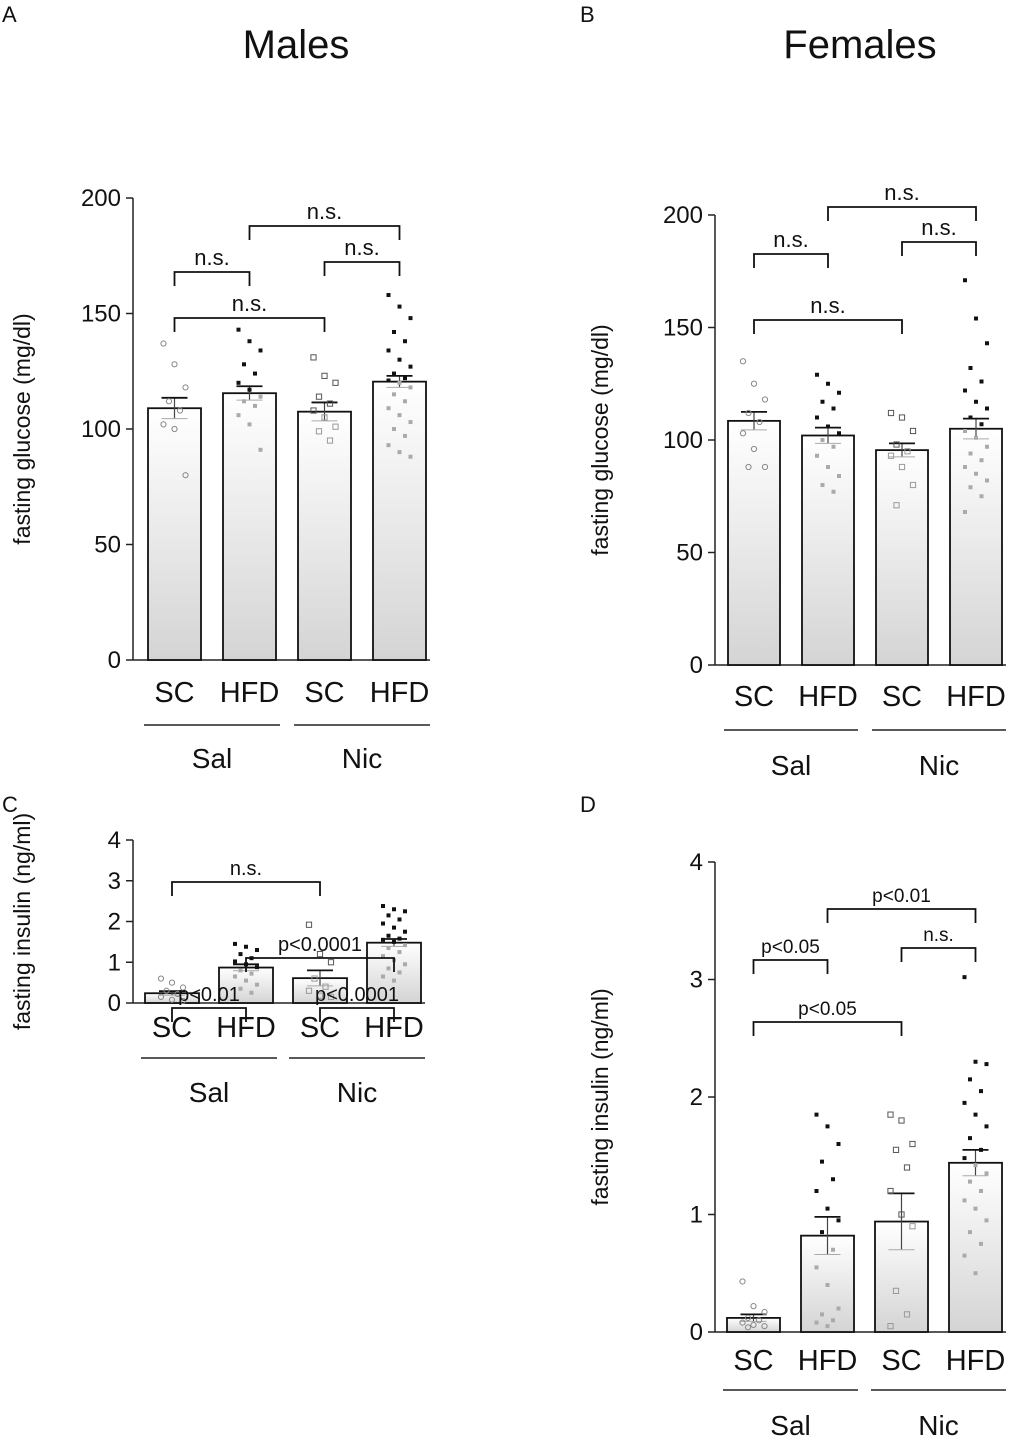 The height and width of the screenshot is (1441, 1017). Describe the element at coordinates (9, 14) in the screenshot. I see `panel-letter-a: A` at that location.